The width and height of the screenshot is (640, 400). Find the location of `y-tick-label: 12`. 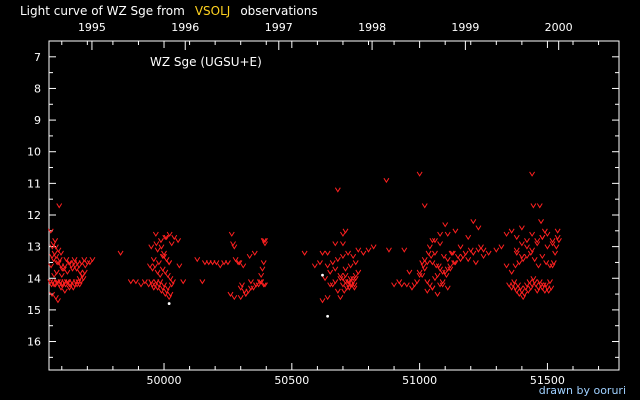

y-tick-label: 12 is located at coordinates (34, 215).